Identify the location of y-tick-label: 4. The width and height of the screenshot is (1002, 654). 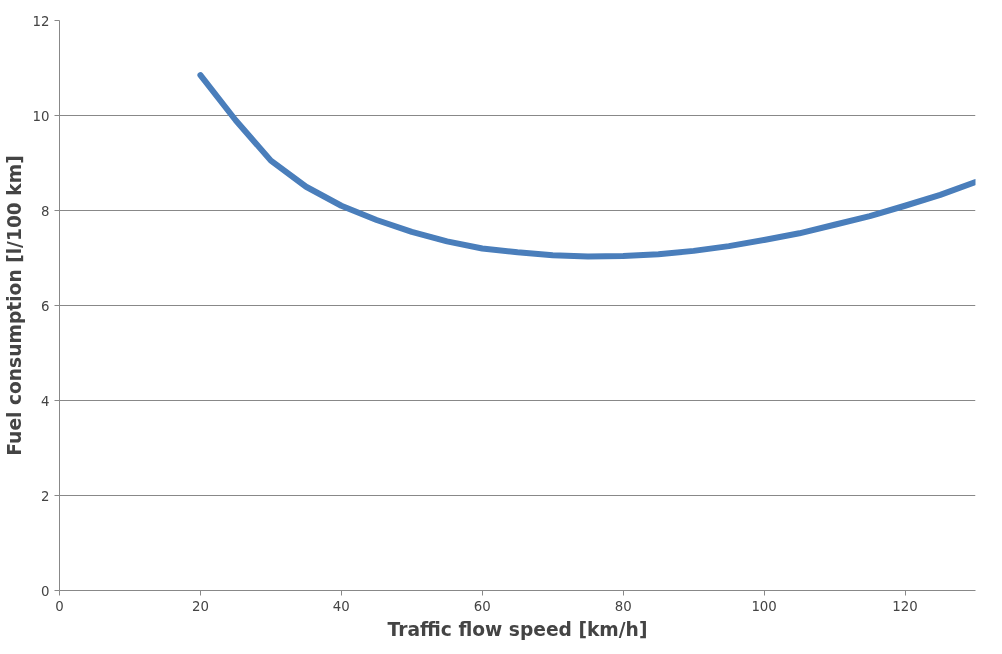
(45, 401).